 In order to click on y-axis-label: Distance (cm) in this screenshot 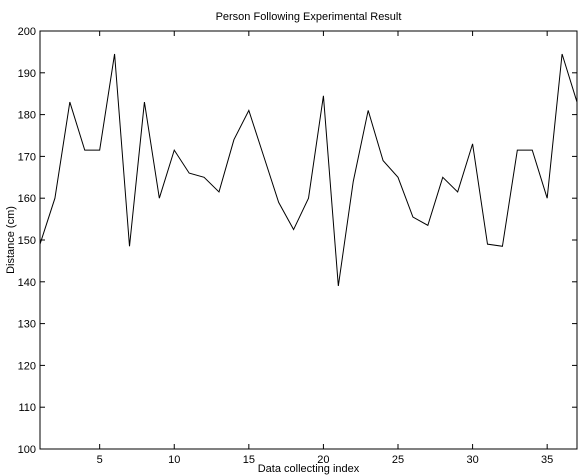, I will do `click(11, 240)`.